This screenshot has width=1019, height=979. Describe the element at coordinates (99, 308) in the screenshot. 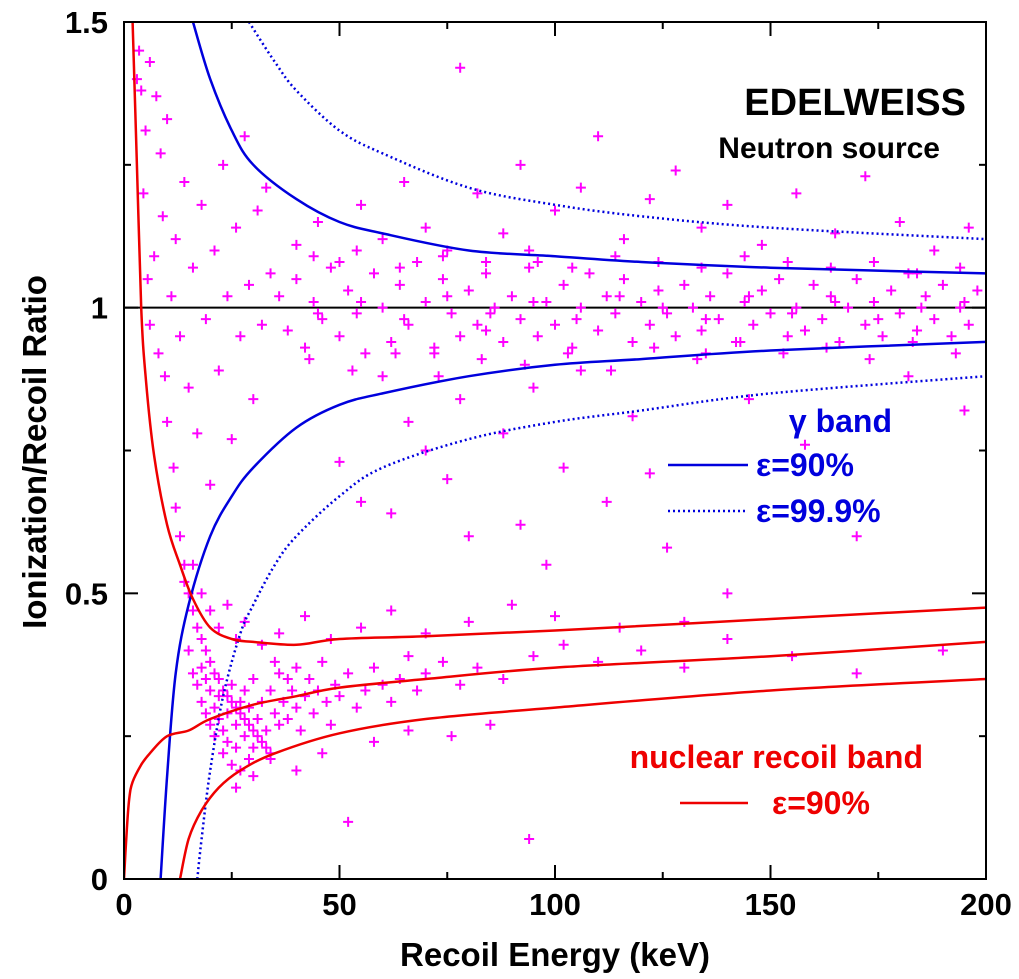

I see `y-tick-label: 1` at that location.